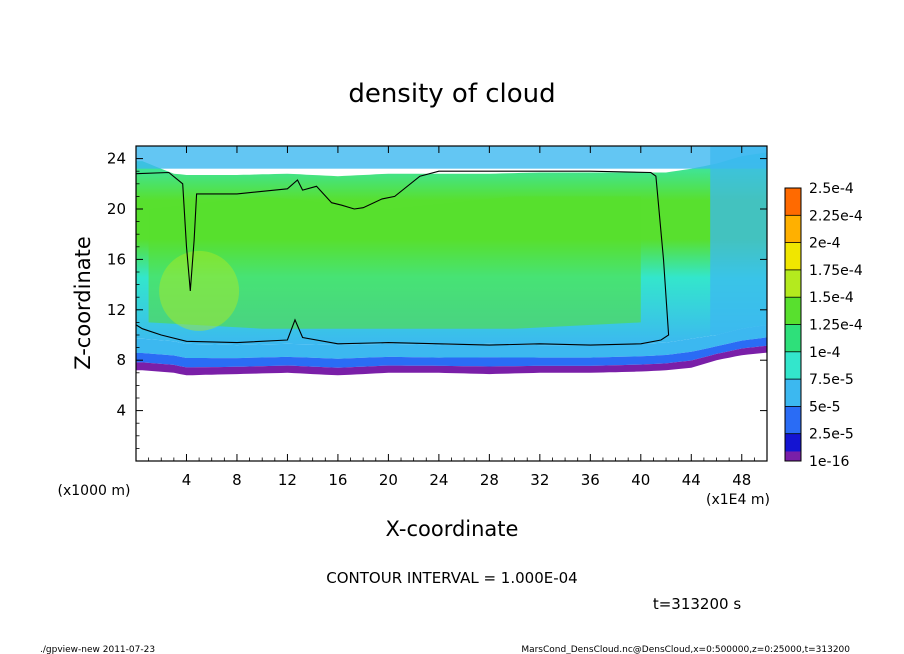 This screenshot has height=654, width=904. What do you see at coordinates (121, 360) in the screenshot?
I see `y-tick-label: 8` at bounding box center [121, 360].